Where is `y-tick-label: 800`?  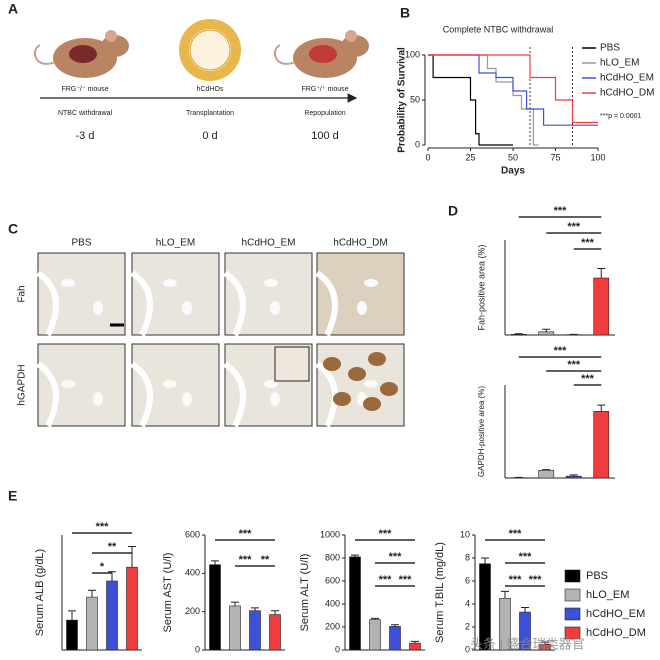 y-tick-label: 800 is located at coordinates (332, 557).